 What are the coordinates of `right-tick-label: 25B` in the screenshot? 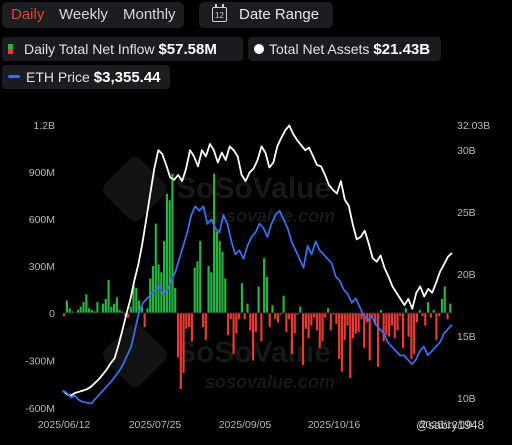 It's located at (466, 213).